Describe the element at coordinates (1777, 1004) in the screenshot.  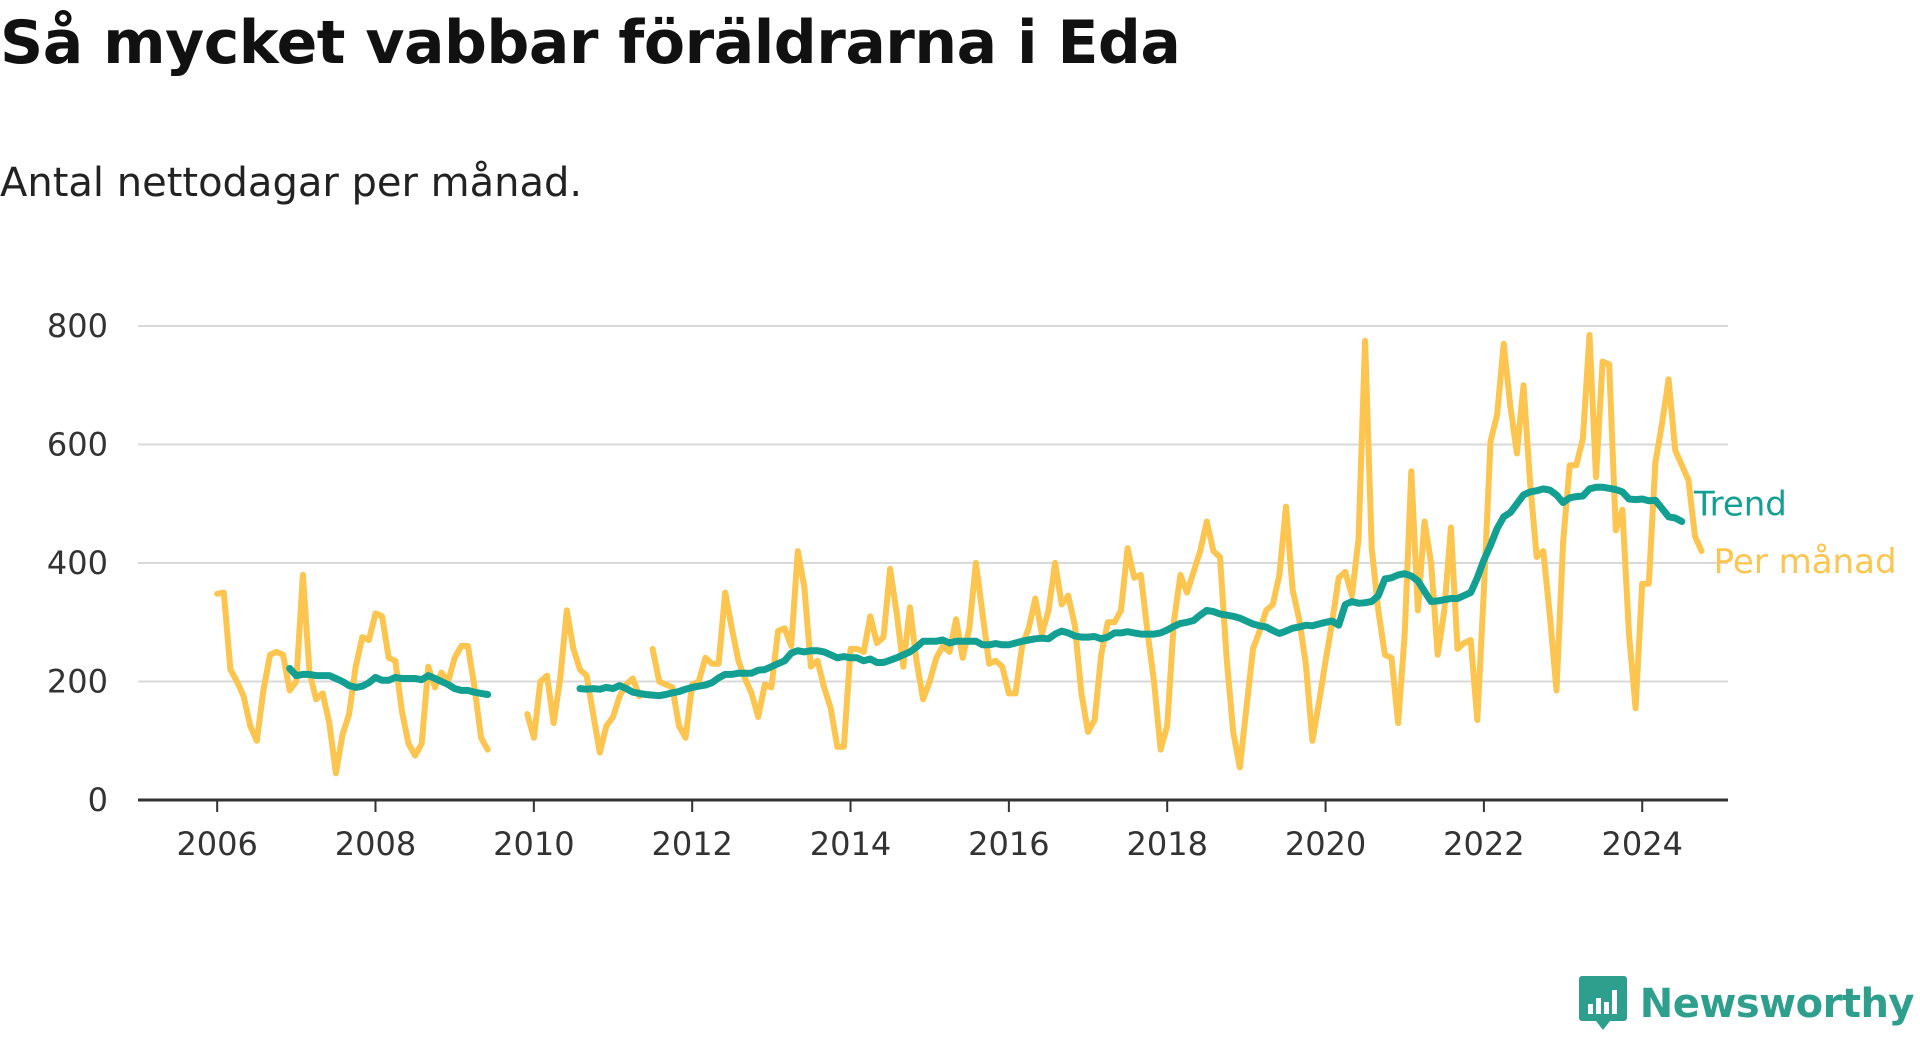
I see `brand-name: Newsworthy` at that location.